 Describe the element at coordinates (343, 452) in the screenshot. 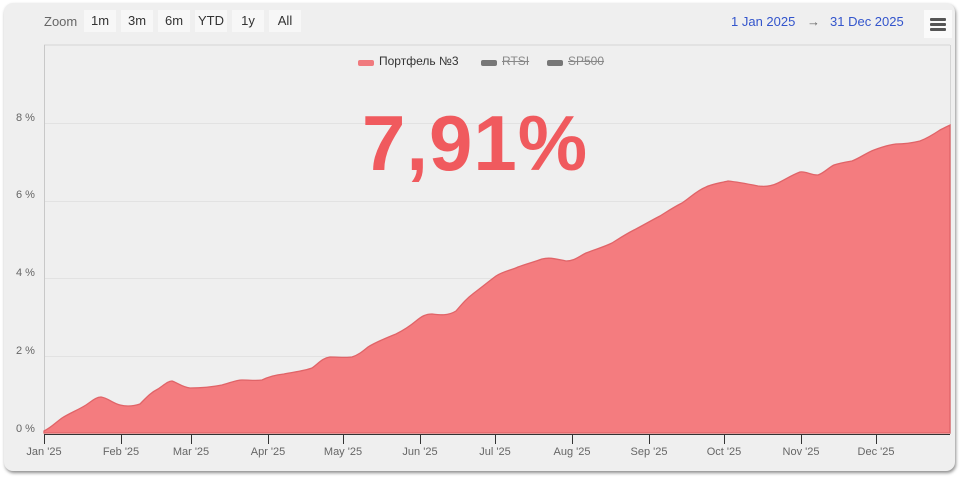

I see `x-tick-label: May '25` at that location.